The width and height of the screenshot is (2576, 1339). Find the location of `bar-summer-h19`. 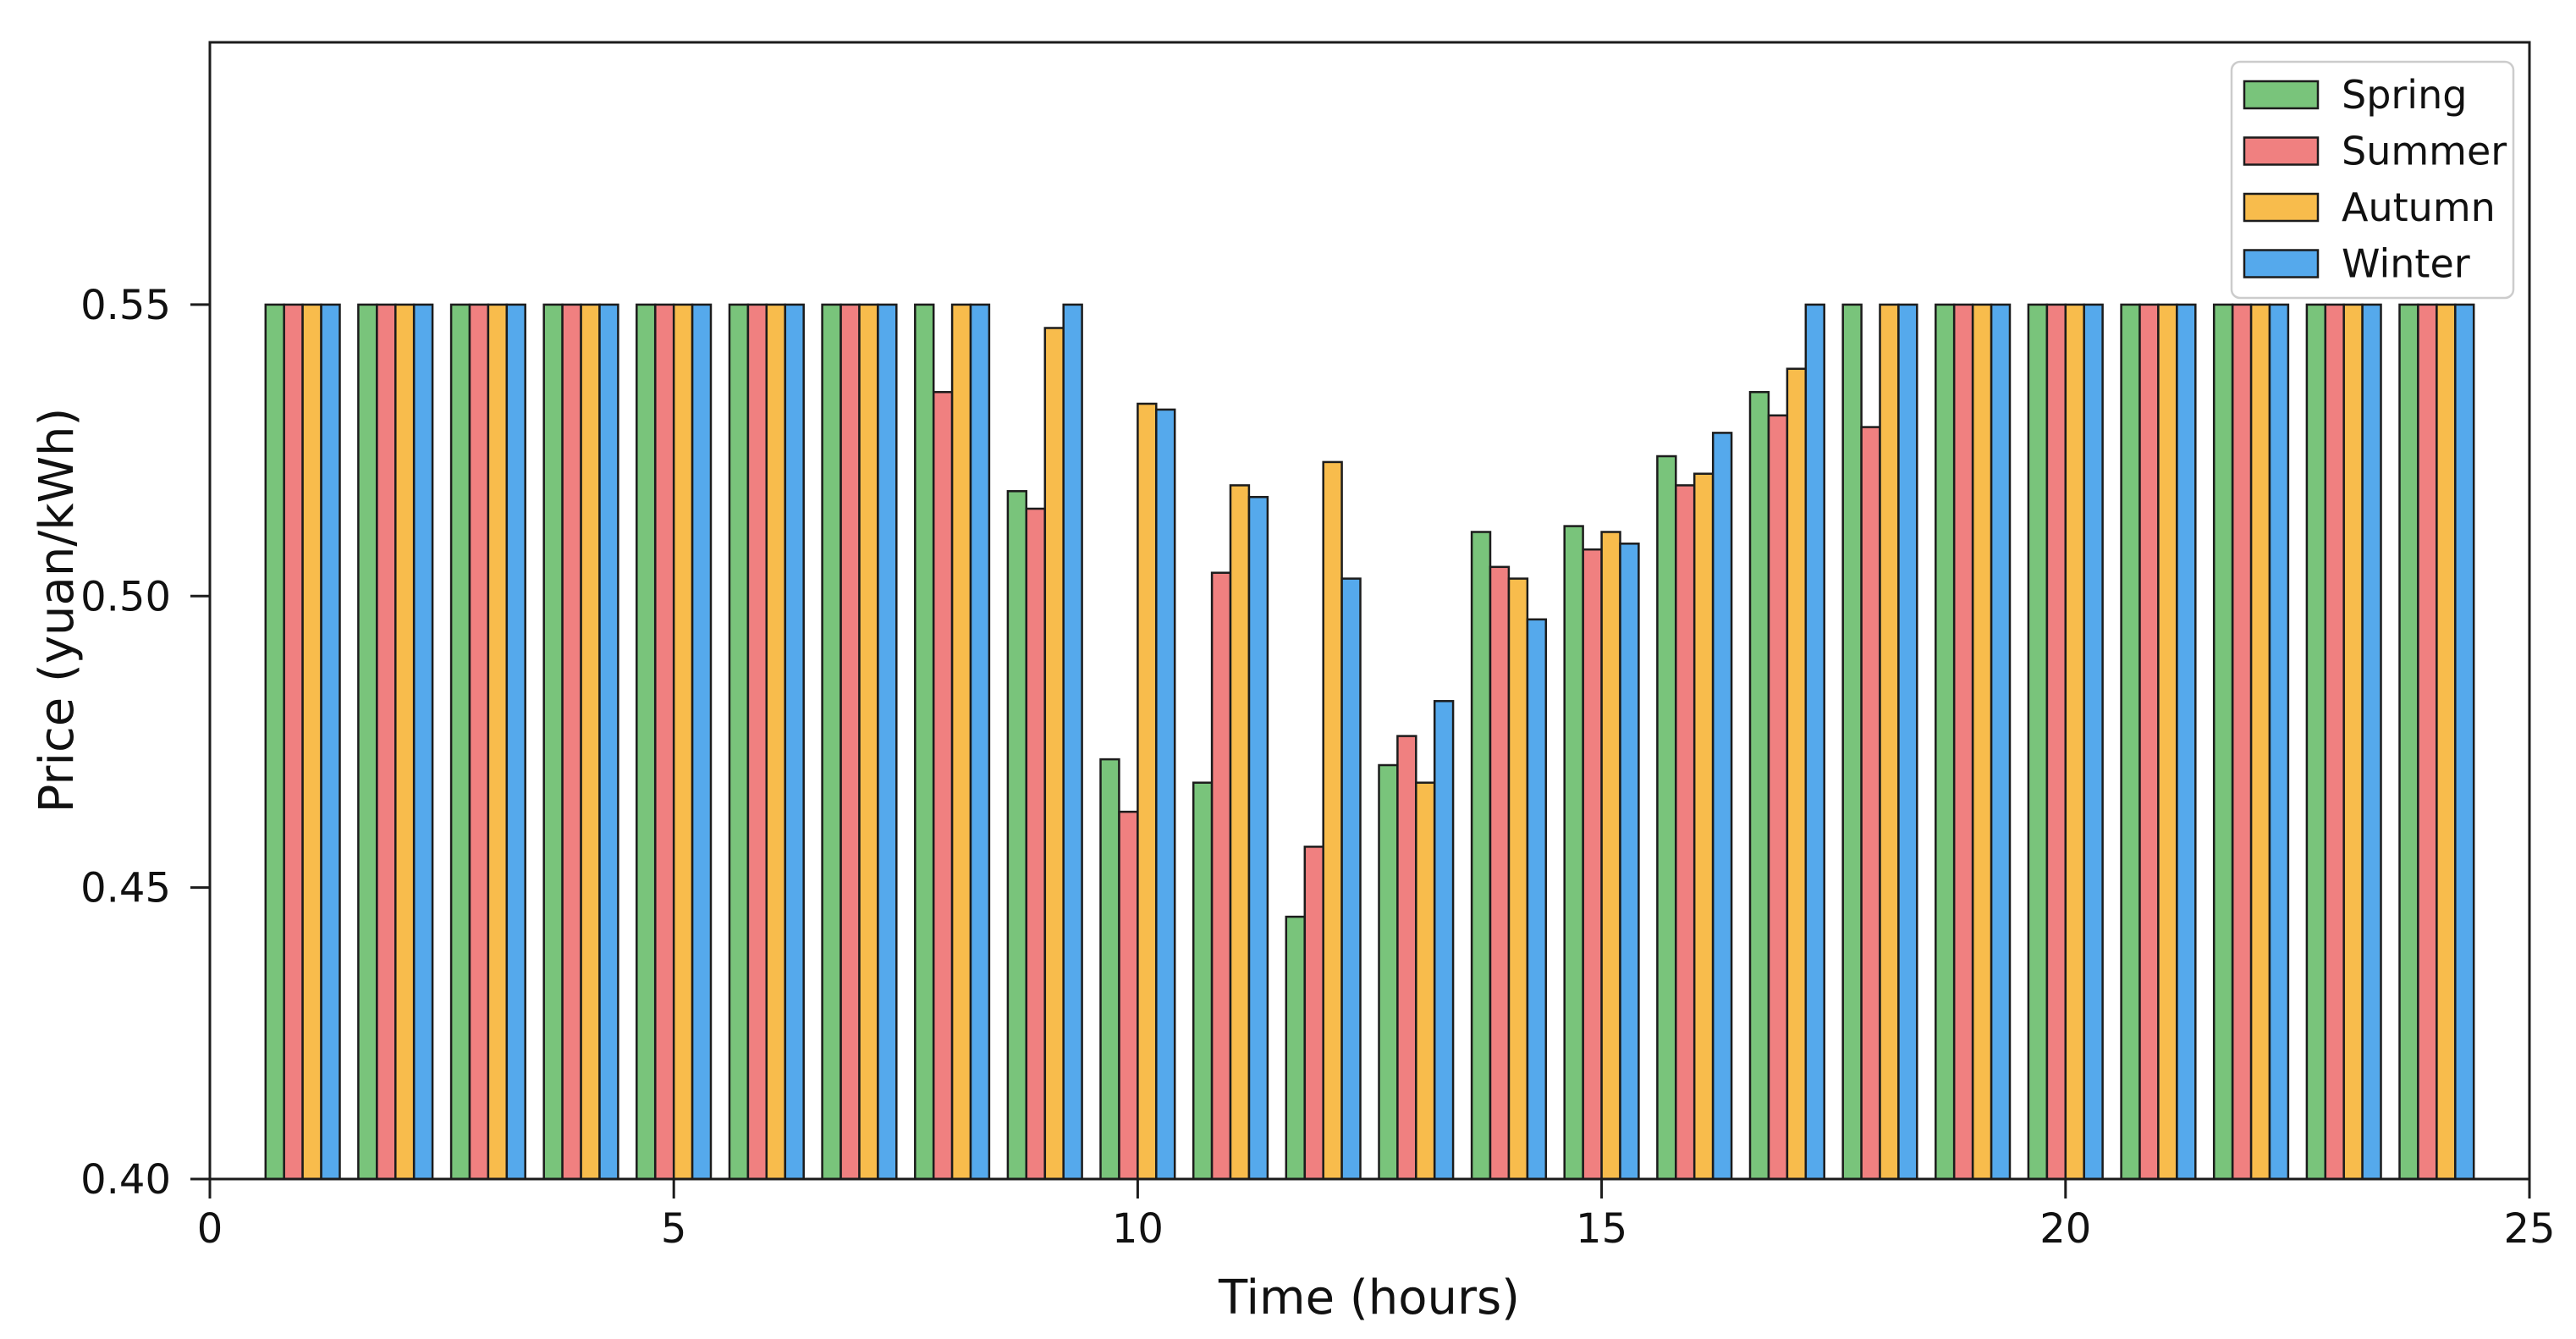

bar-summer-h19 is located at coordinates (1963, 742).